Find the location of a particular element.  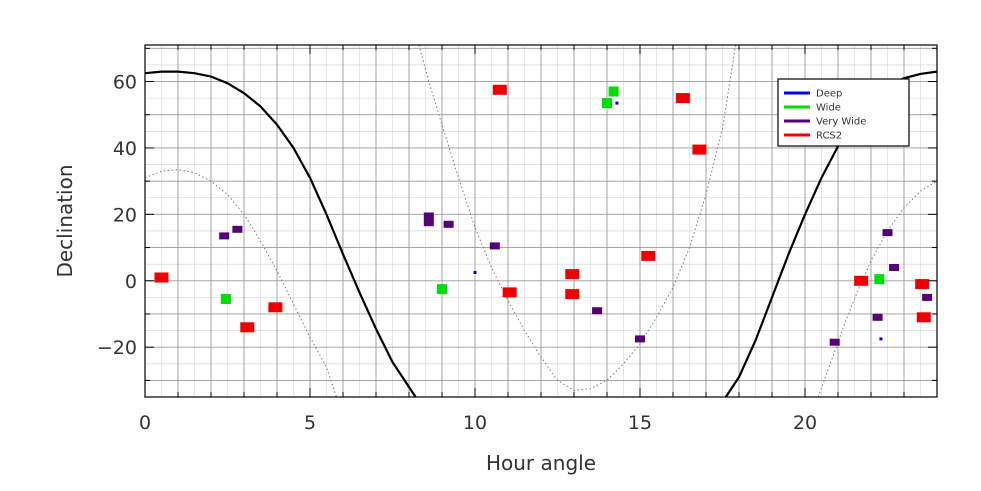

y-axis-title: Declination is located at coordinates (65, 220).